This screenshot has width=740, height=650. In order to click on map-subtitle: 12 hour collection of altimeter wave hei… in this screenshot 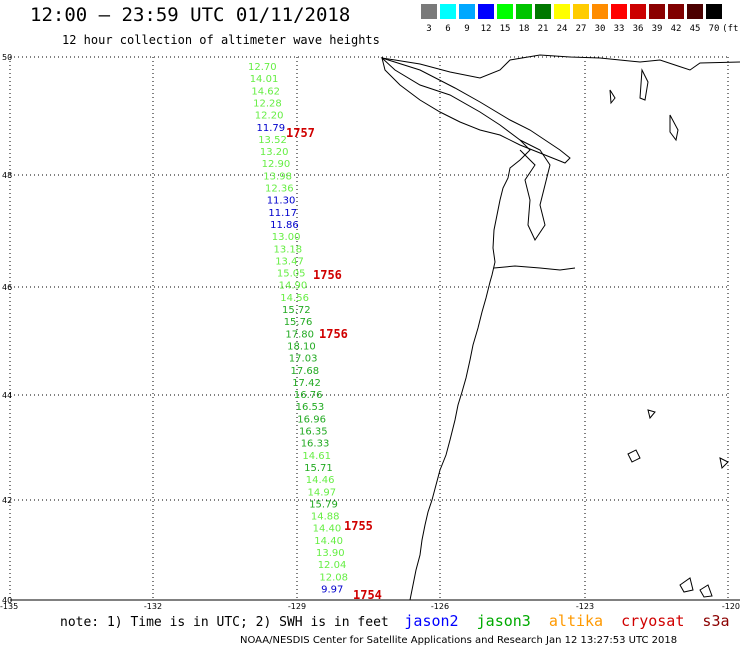, I will do `click(221, 40)`.